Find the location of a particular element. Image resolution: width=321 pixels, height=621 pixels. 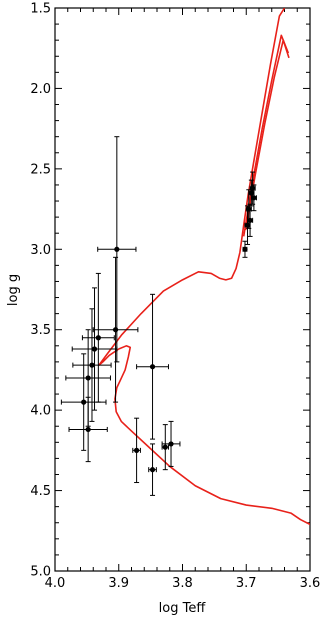

y-tick-label: 2.5 is located at coordinates (40, 169).